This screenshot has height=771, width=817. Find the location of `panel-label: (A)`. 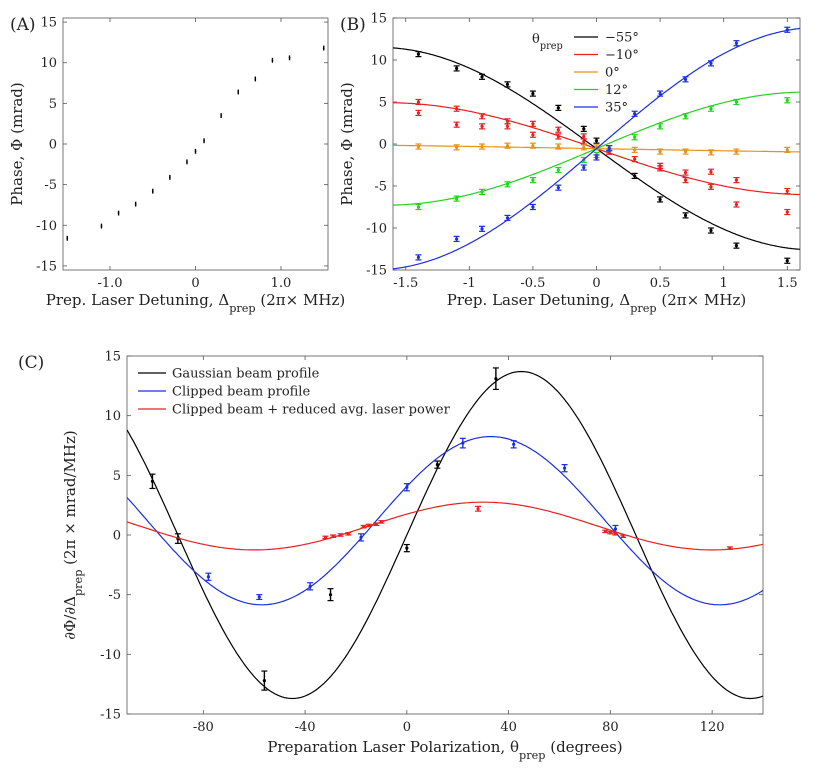

panel-label: (A) is located at coordinates (23, 25).